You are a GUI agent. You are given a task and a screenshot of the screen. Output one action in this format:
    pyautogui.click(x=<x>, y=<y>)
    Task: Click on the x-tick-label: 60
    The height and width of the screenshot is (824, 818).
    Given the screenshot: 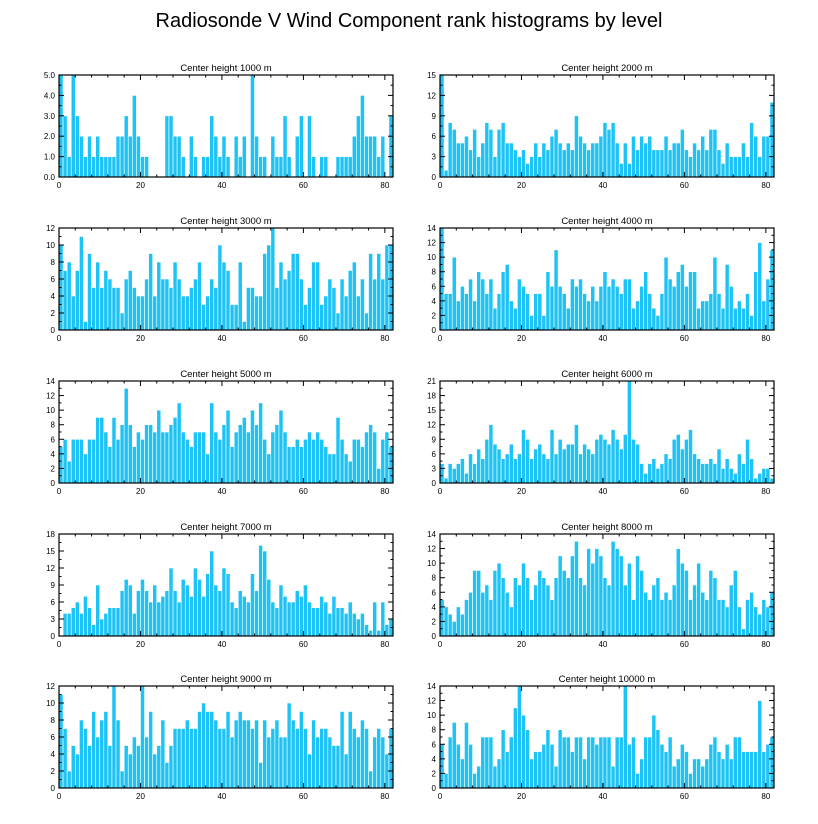 What is the action you would take?
    pyautogui.click(x=303, y=338)
    